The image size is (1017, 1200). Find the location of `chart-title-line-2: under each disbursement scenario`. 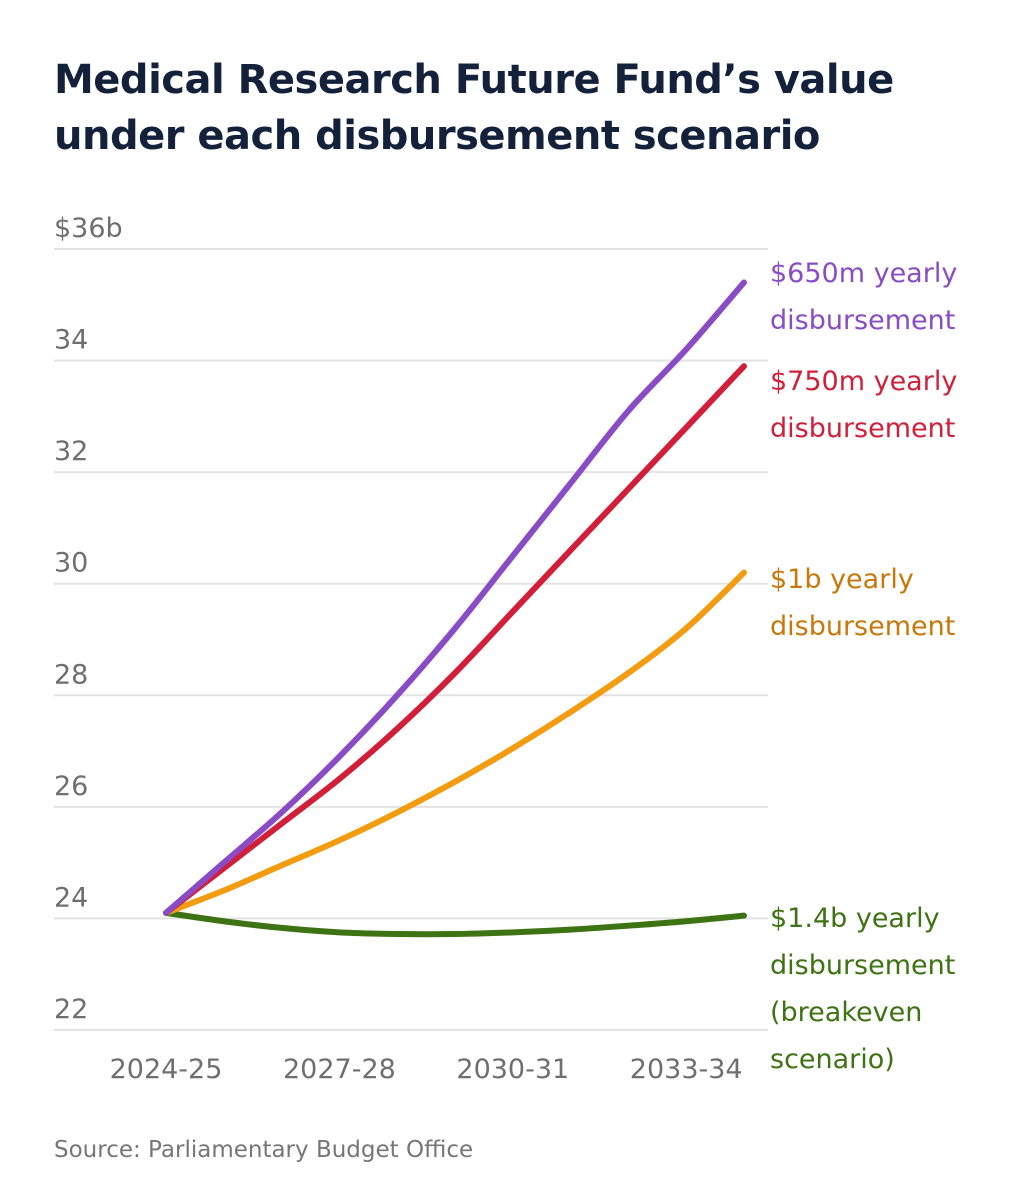

chart-title-line-2: under each disbursement scenario is located at coordinates (437, 136).